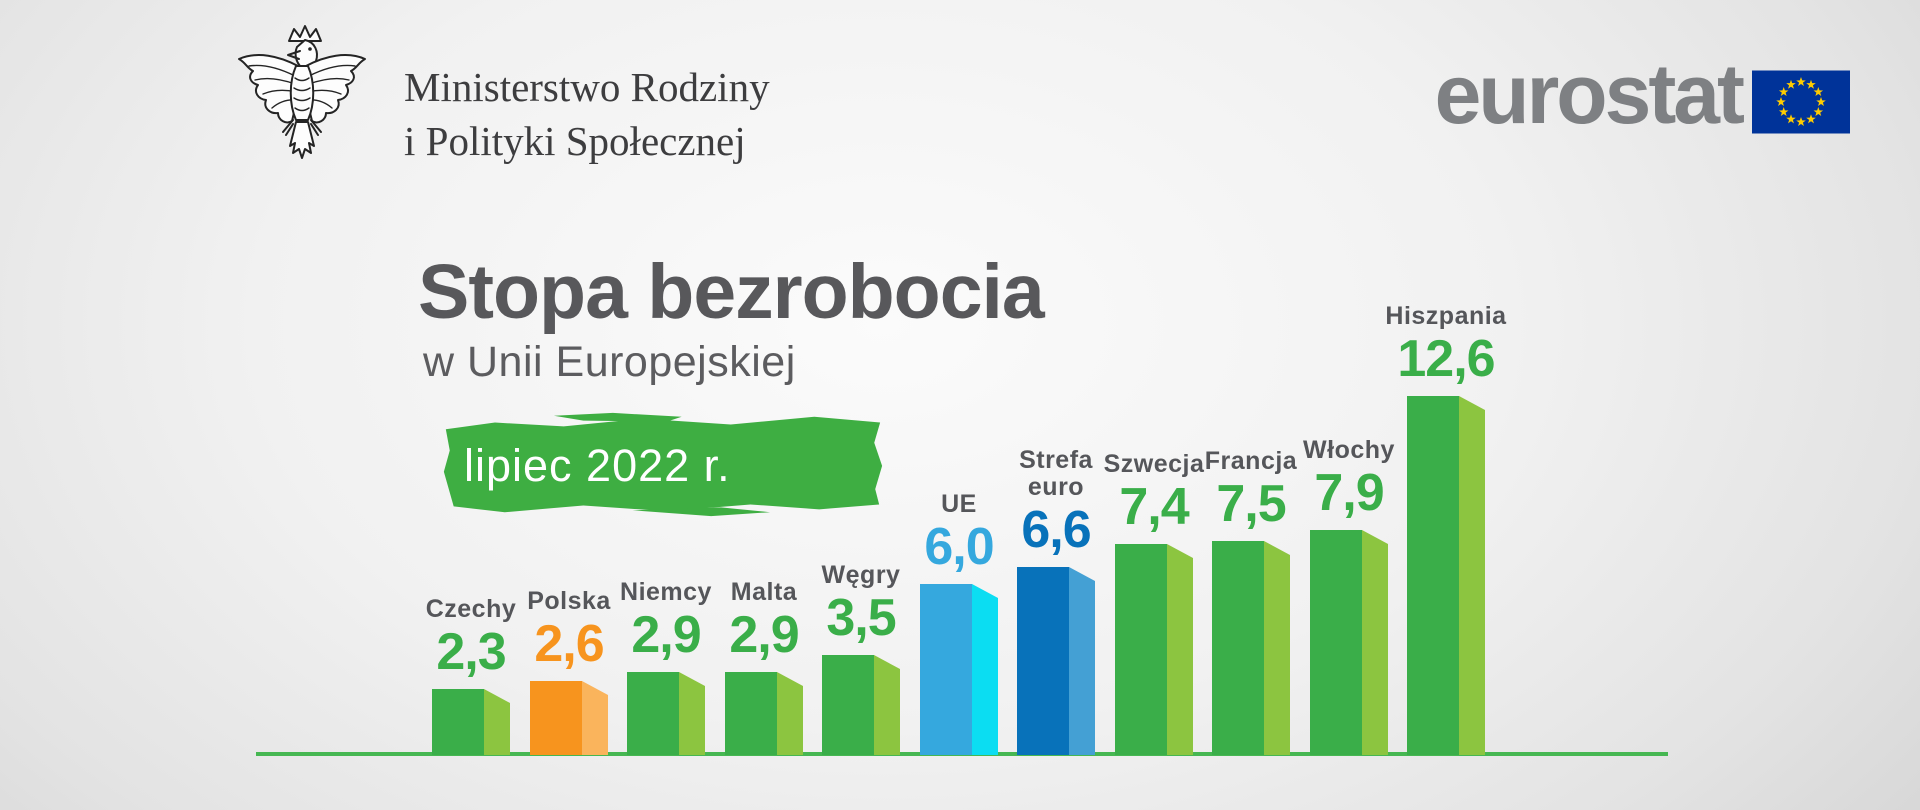 This screenshot has width=1920, height=810. What do you see at coordinates (1801, 102) in the screenshot?
I see `eu-flag-icon` at bounding box center [1801, 102].